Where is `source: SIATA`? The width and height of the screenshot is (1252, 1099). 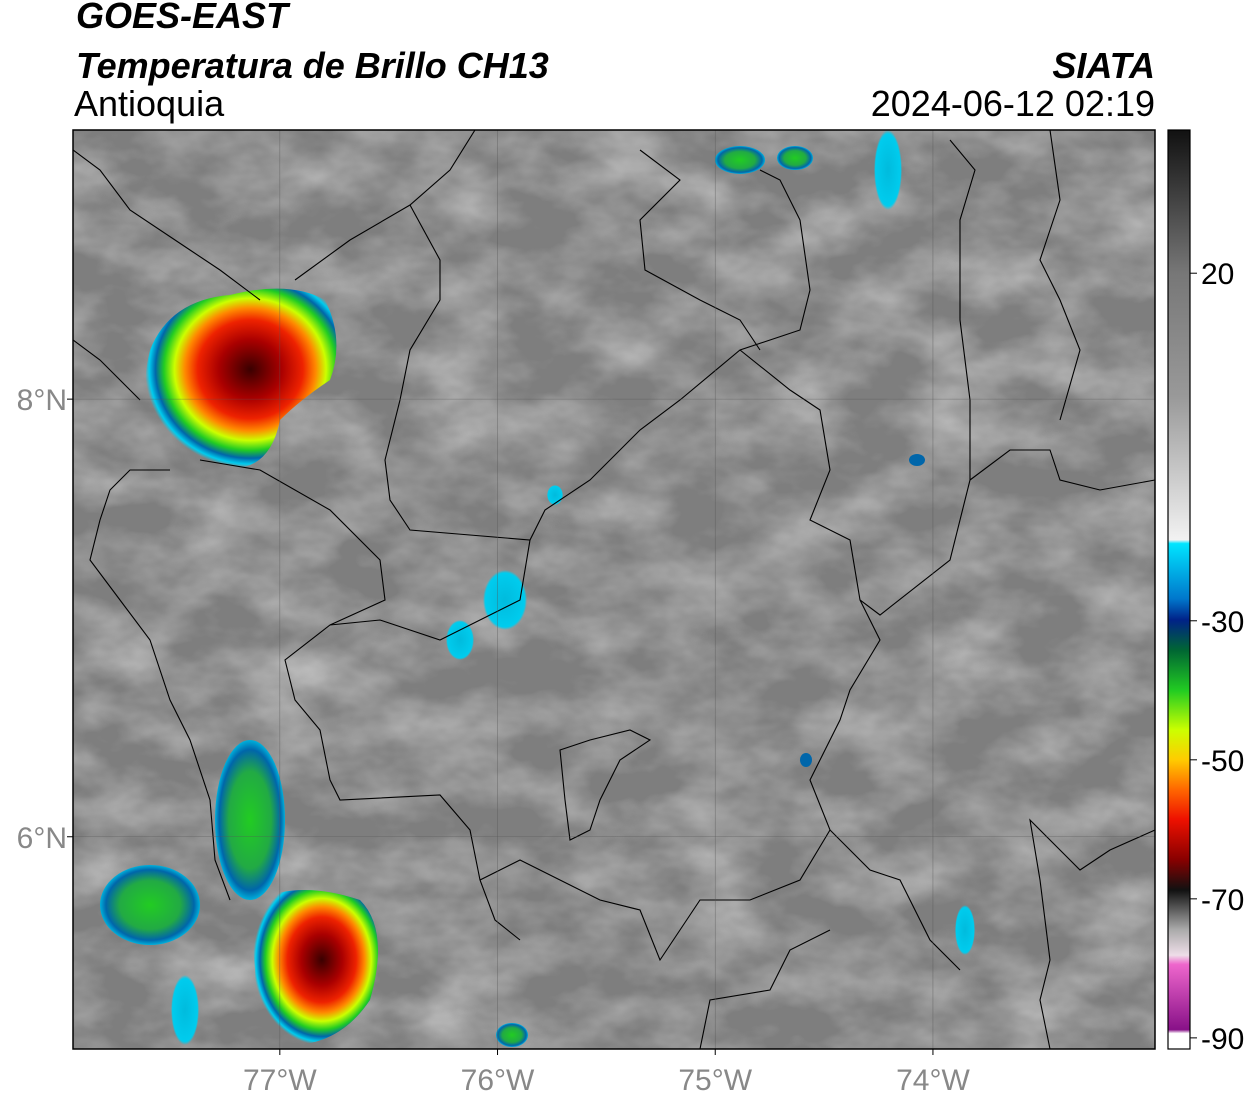 source: SIATA is located at coordinates (1103, 65).